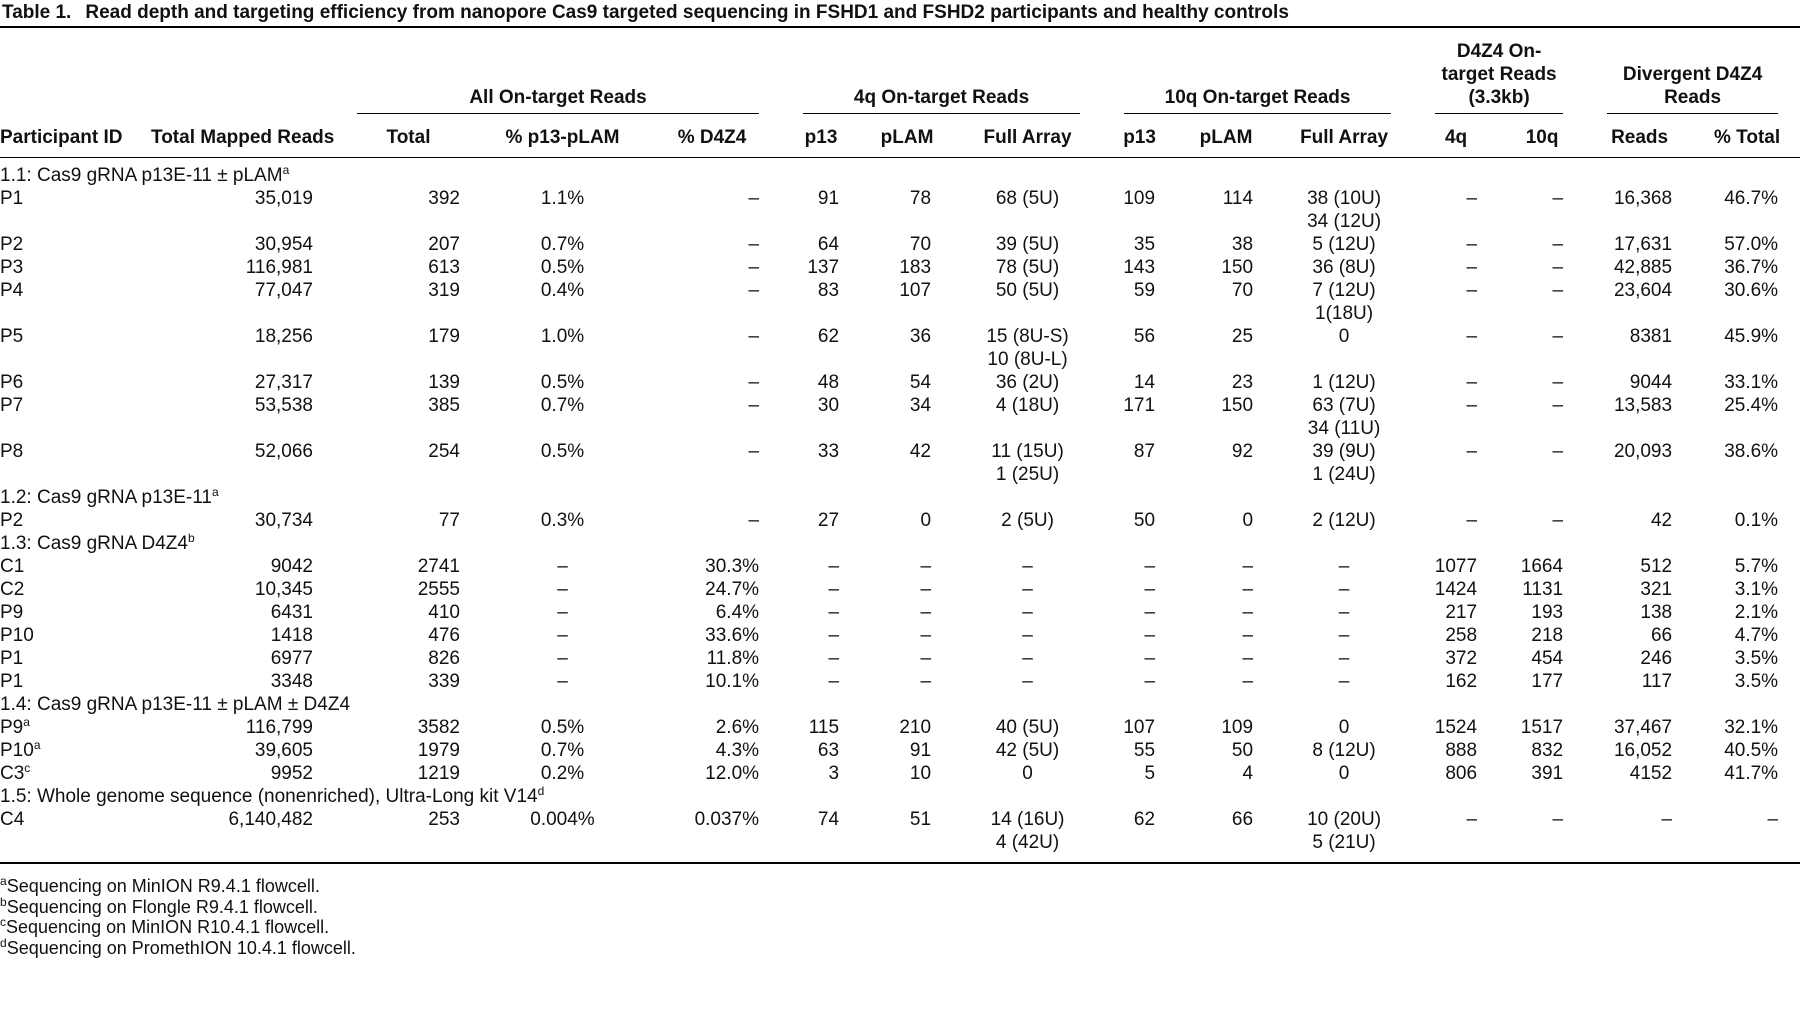 The image size is (1800, 1026). Describe the element at coordinates (72, 142) in the screenshot. I see `column-header: Participant ID` at that location.